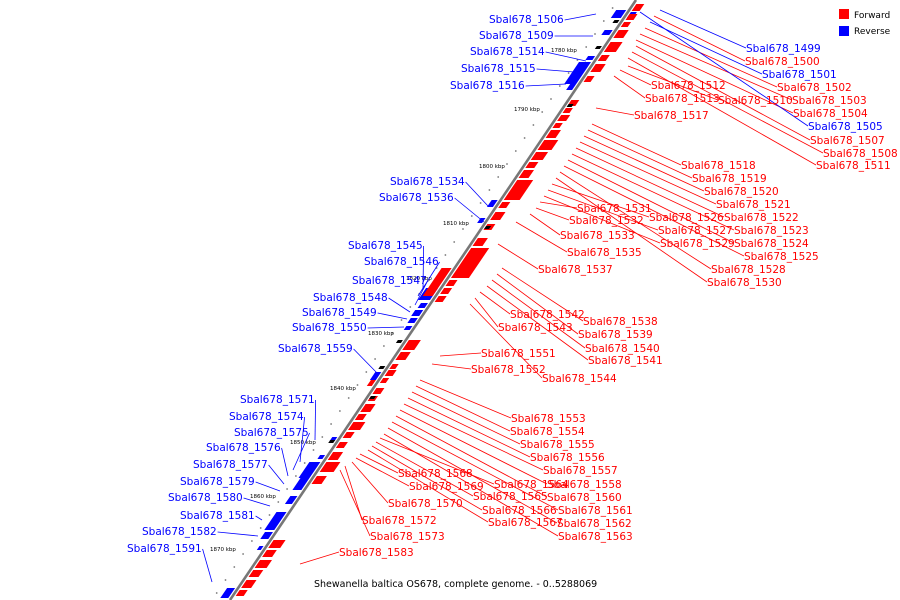  I want to click on gene-label: Sbal678_1522, so click(761, 218).